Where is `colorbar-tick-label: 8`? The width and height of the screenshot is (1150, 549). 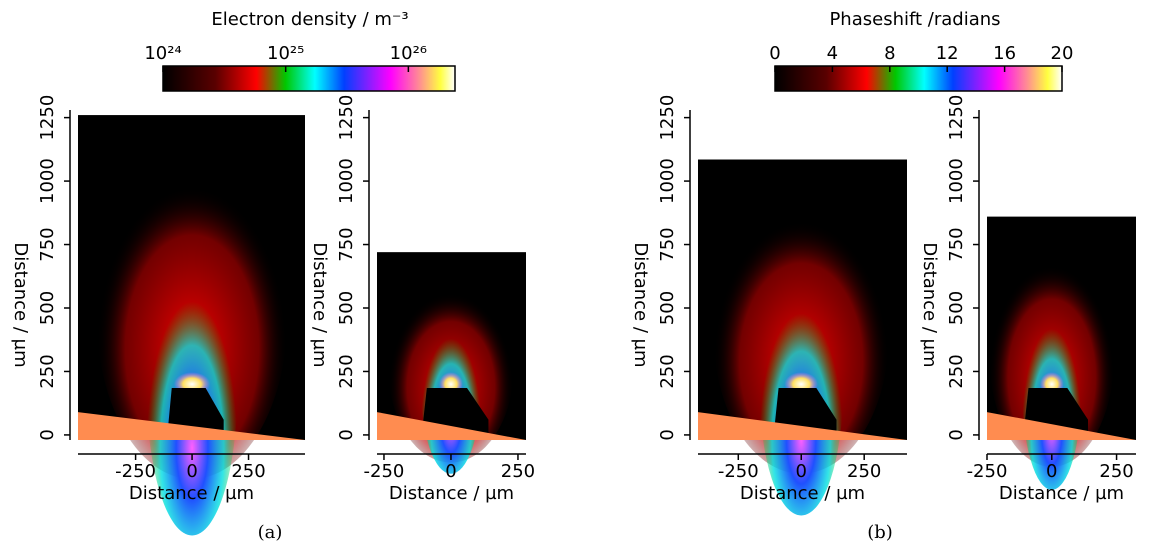 colorbar-tick-label: 8 is located at coordinates (889, 53).